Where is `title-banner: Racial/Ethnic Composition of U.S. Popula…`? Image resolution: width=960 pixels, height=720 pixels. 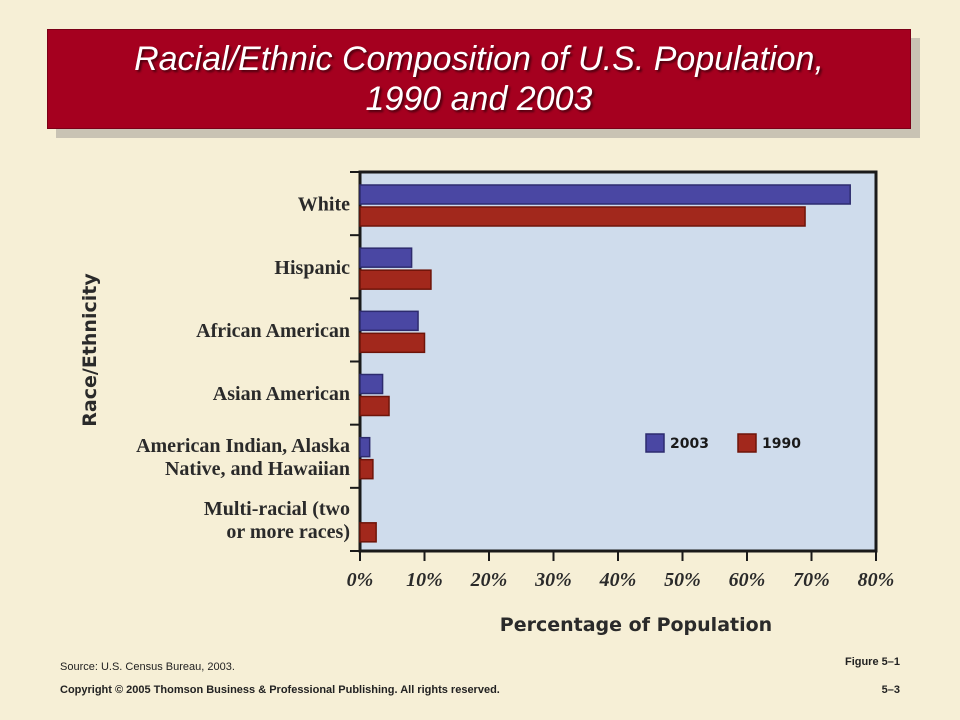
title-banner: Racial/Ethnic Composition of U.S. Popula… is located at coordinates (479, 79).